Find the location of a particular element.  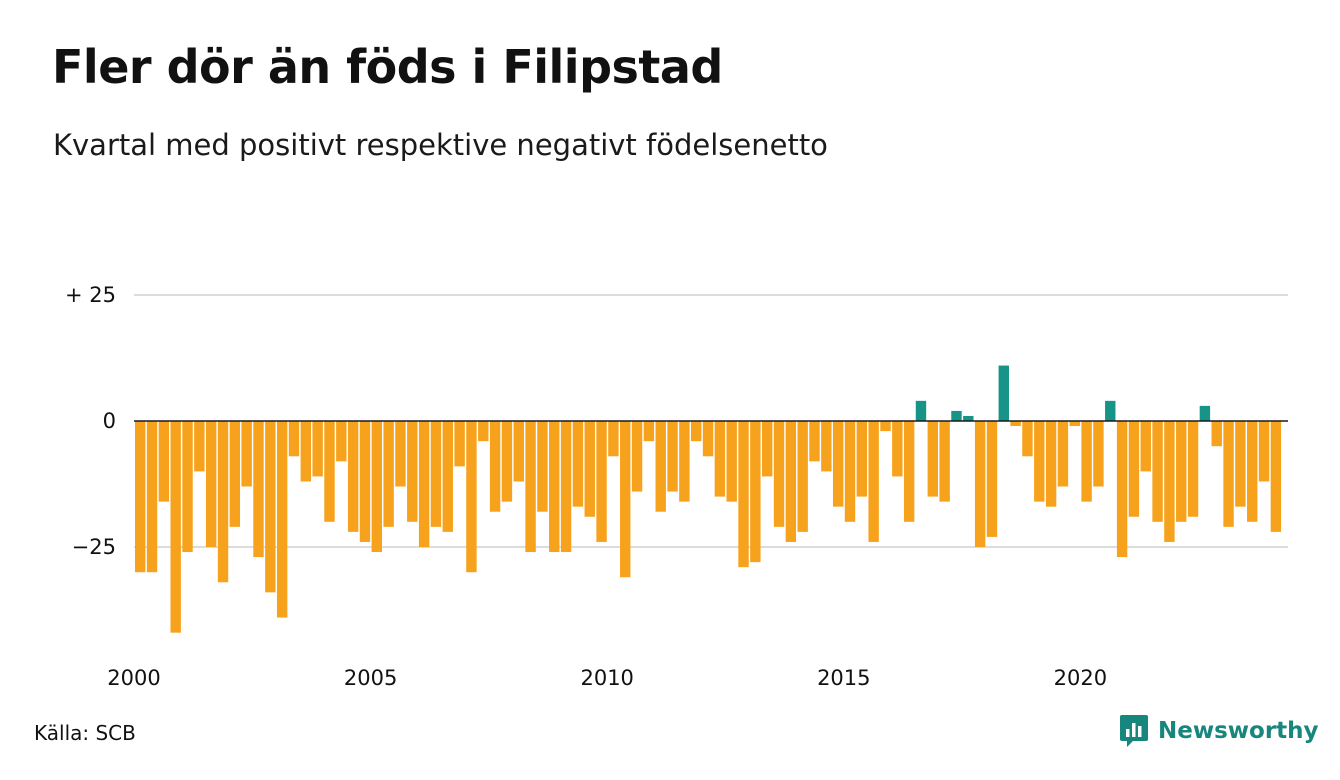

y-tick-label: + 25 is located at coordinates (90, 295).